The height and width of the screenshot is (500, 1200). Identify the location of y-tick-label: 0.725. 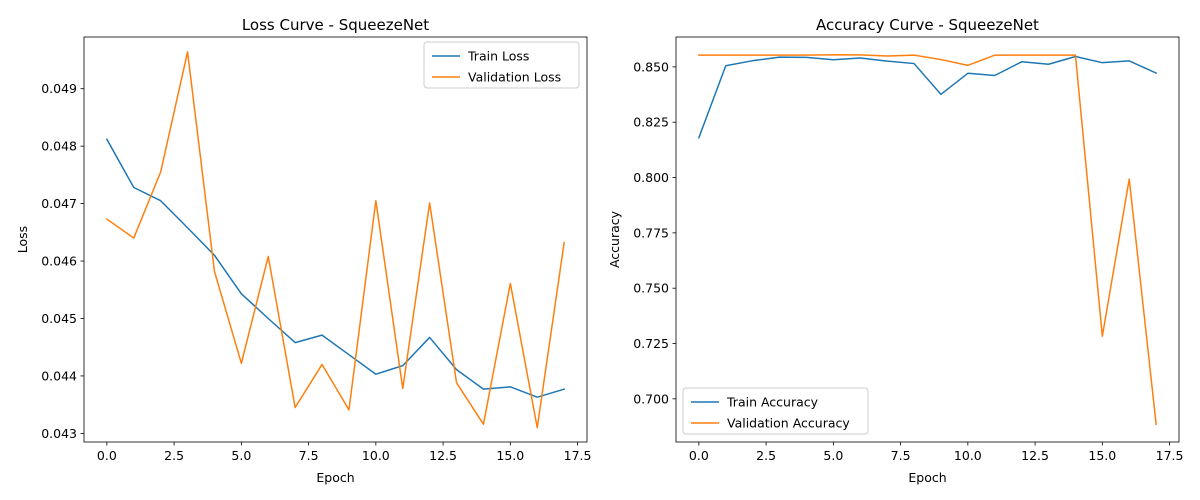
(651, 343).